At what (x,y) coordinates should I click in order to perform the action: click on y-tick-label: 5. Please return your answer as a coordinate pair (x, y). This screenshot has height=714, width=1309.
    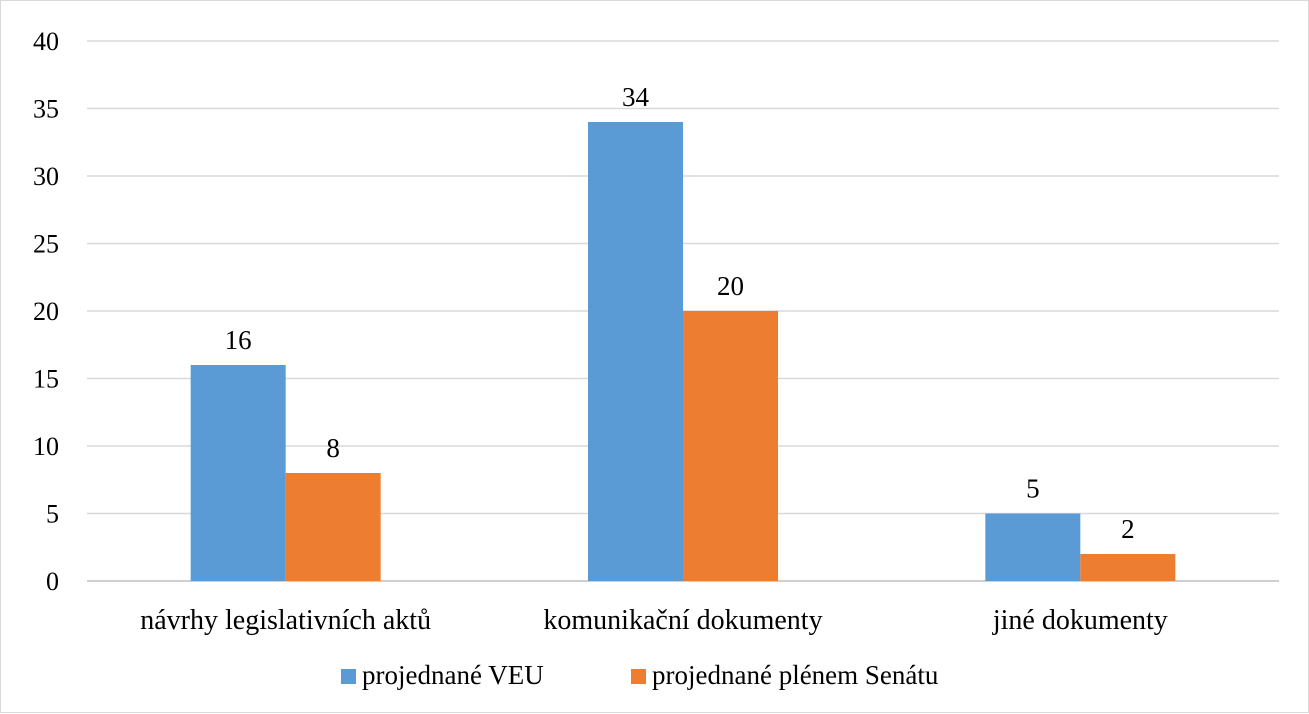
    Looking at the image, I should click on (52, 514).